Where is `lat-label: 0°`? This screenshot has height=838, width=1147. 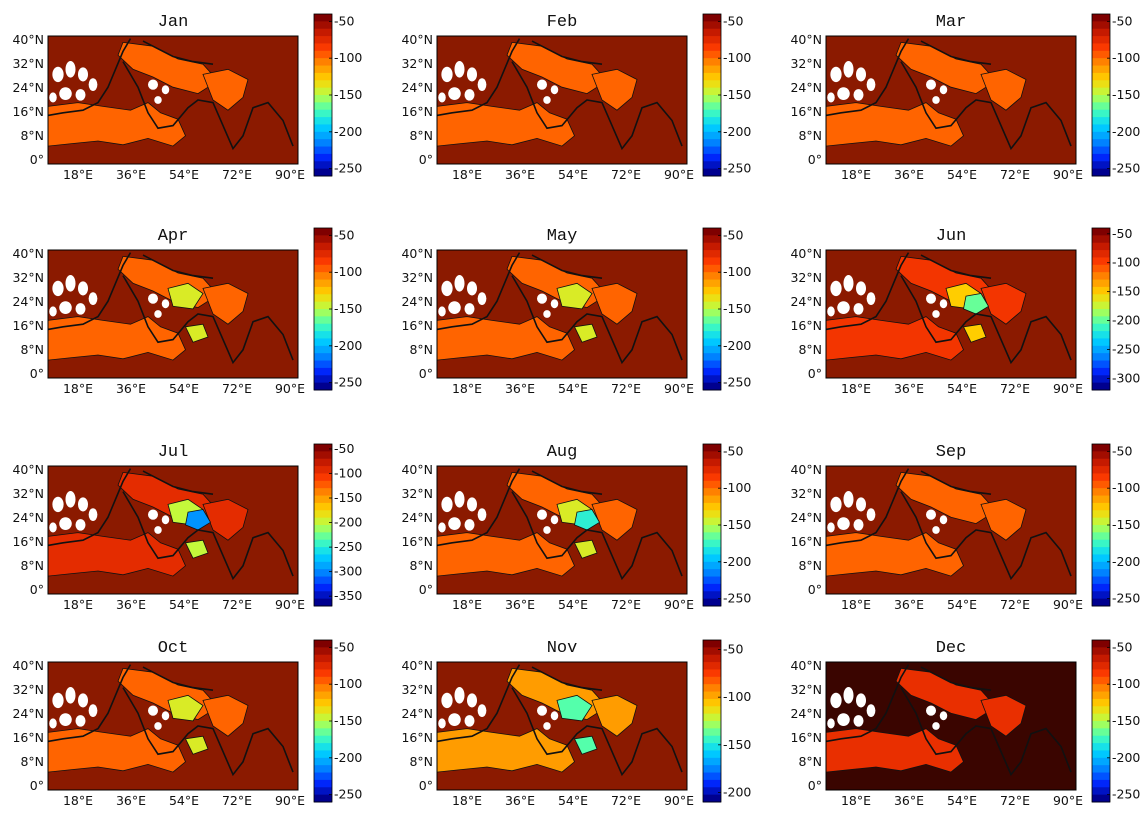 lat-label: 0° is located at coordinates (426, 373).